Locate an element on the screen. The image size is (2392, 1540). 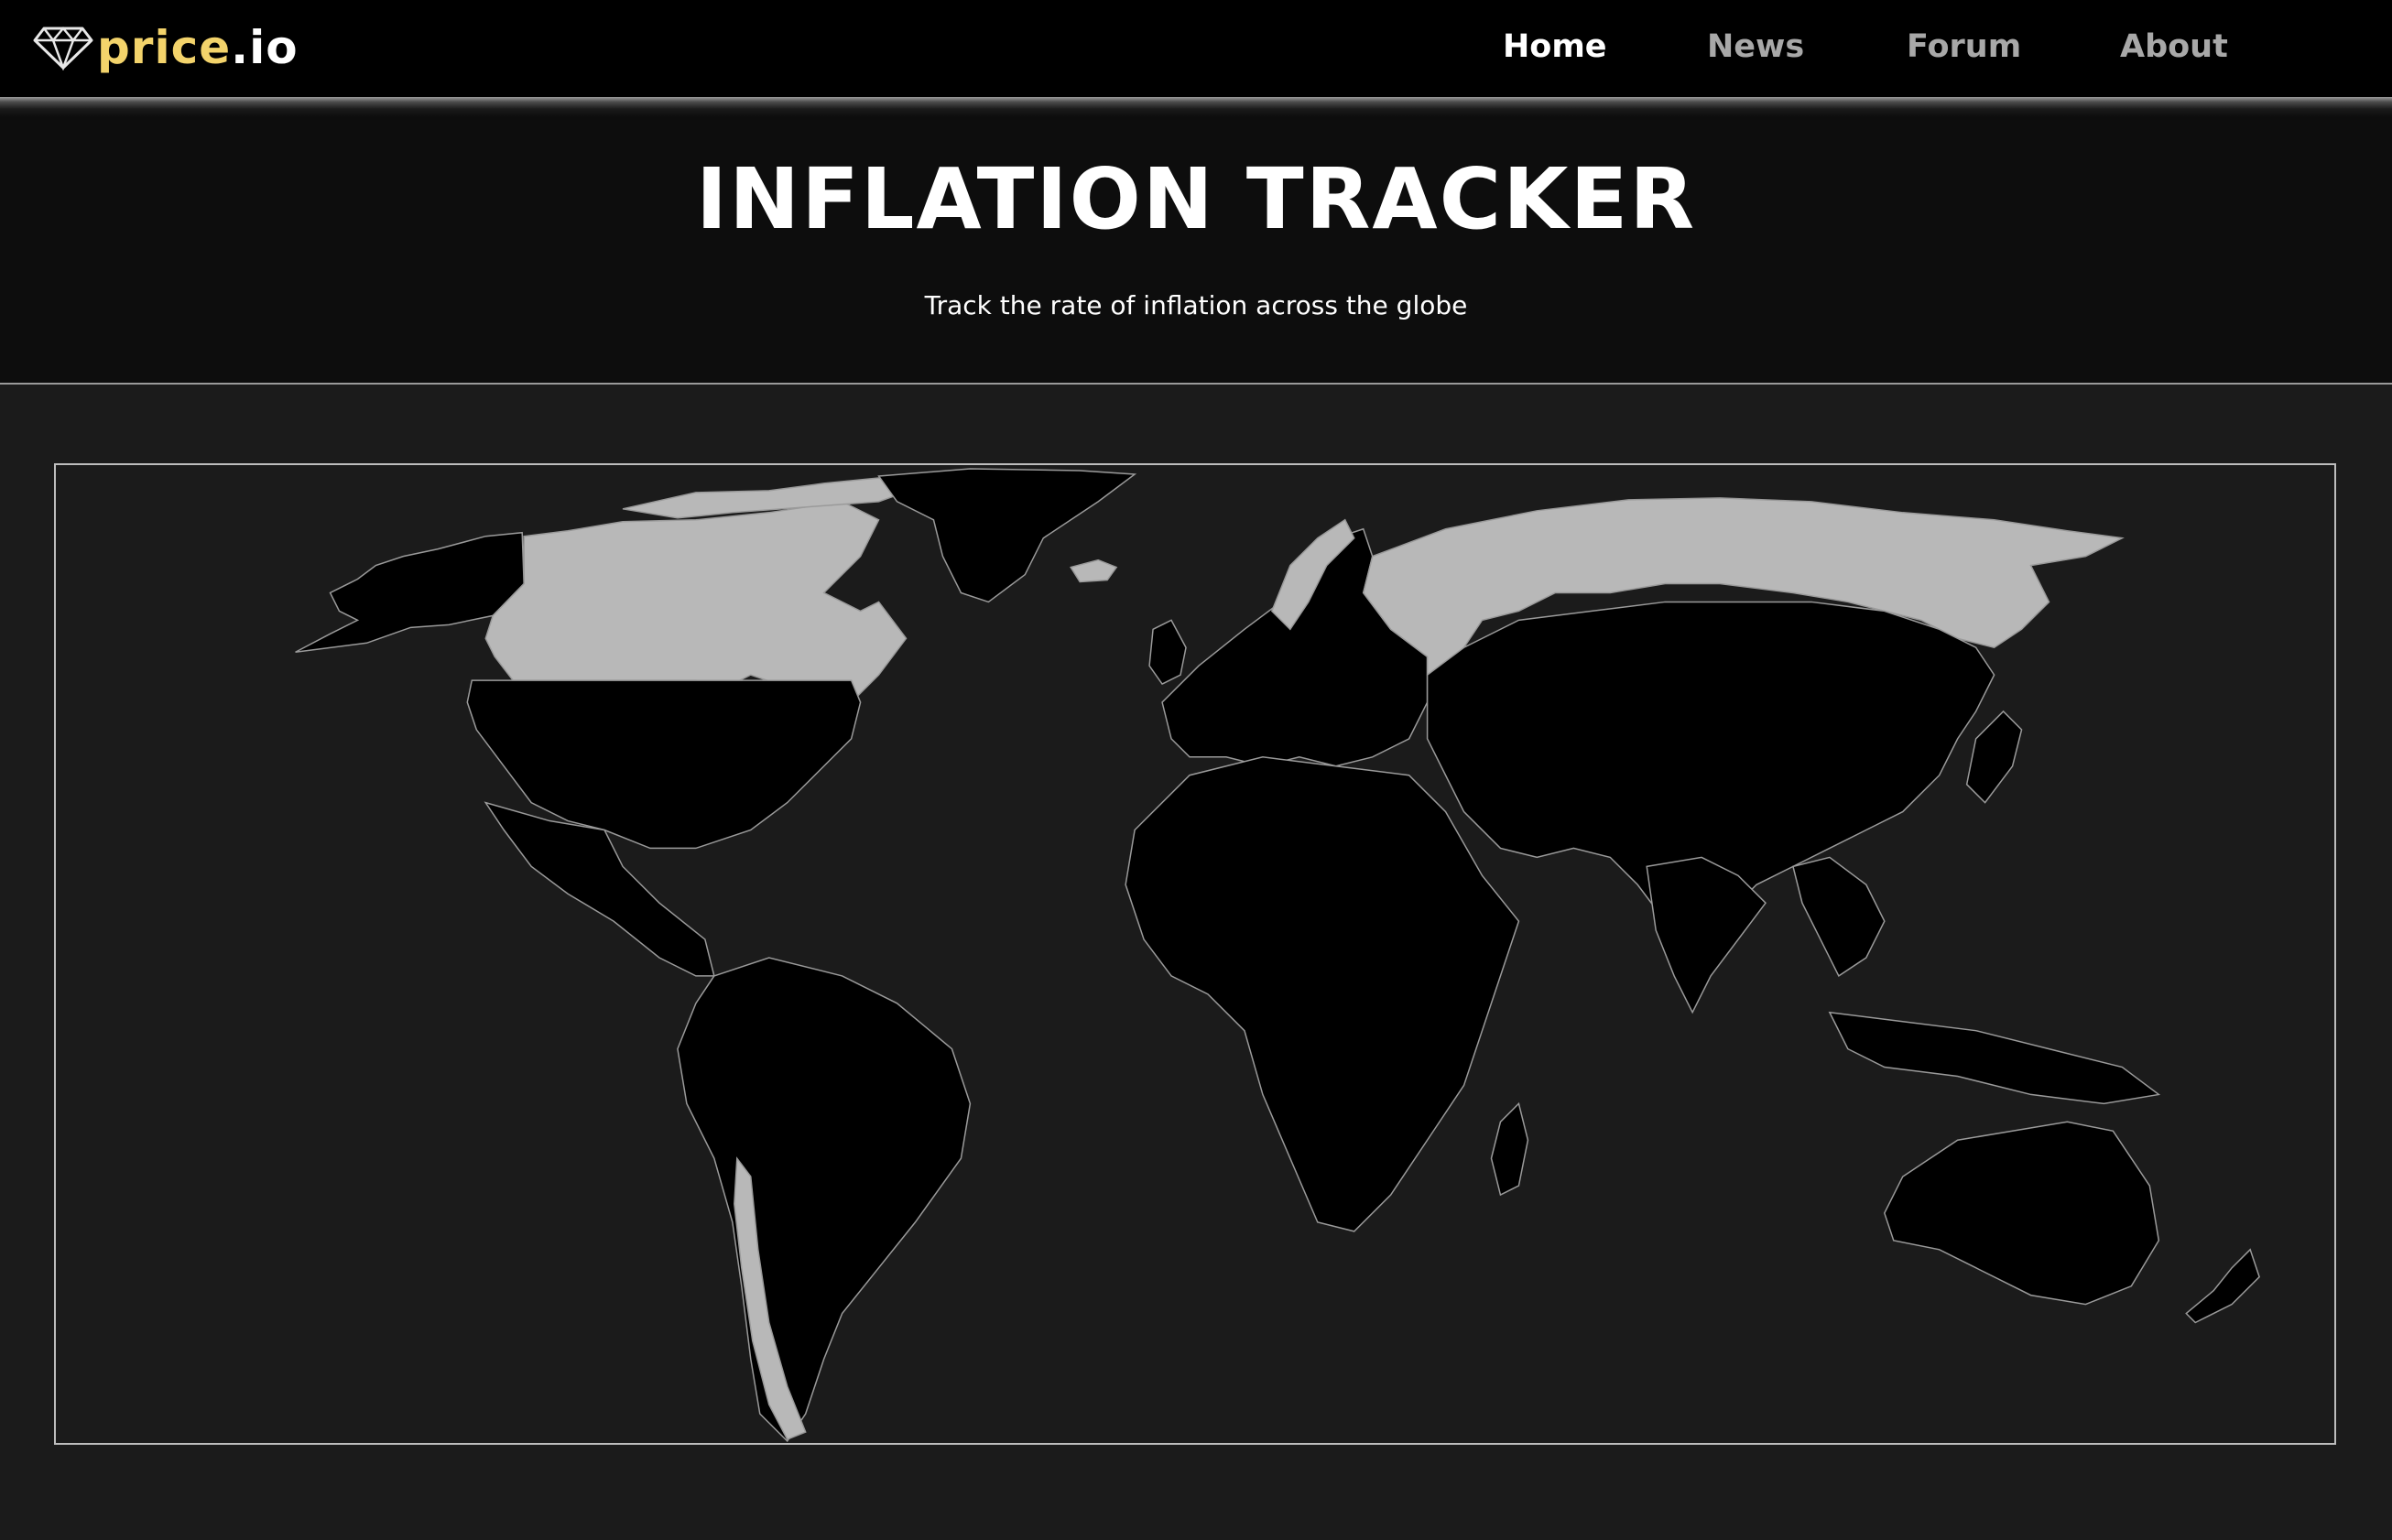
map-country-japan is located at coordinates (1994, 757).